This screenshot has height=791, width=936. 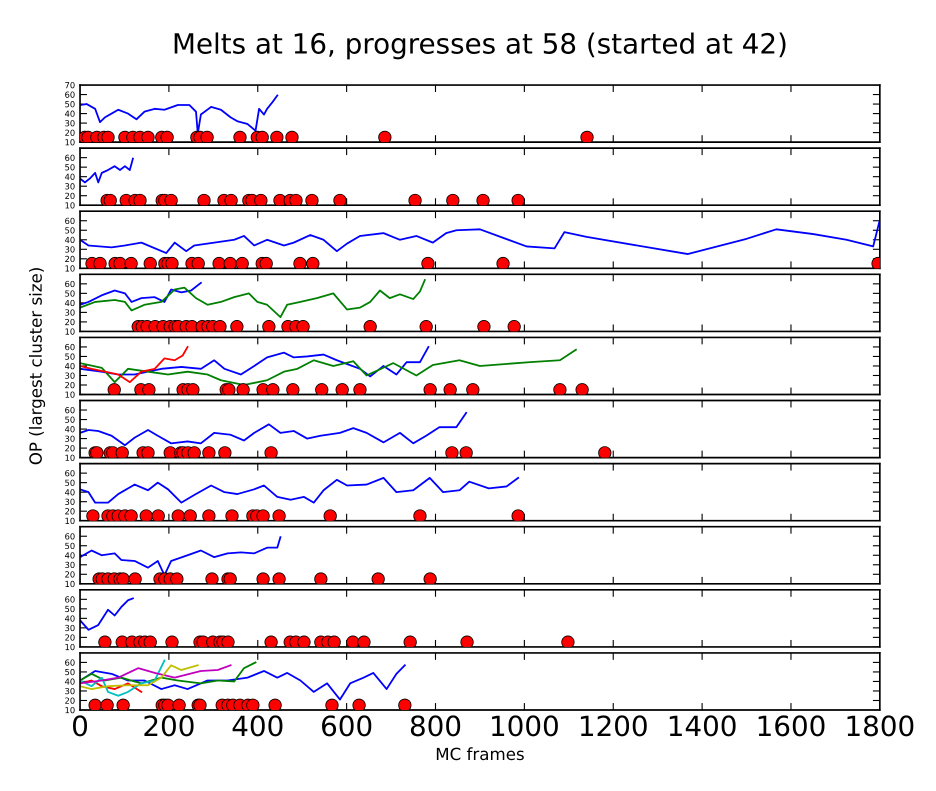 I want to click on x-tick-label: 600, so click(x=347, y=725).